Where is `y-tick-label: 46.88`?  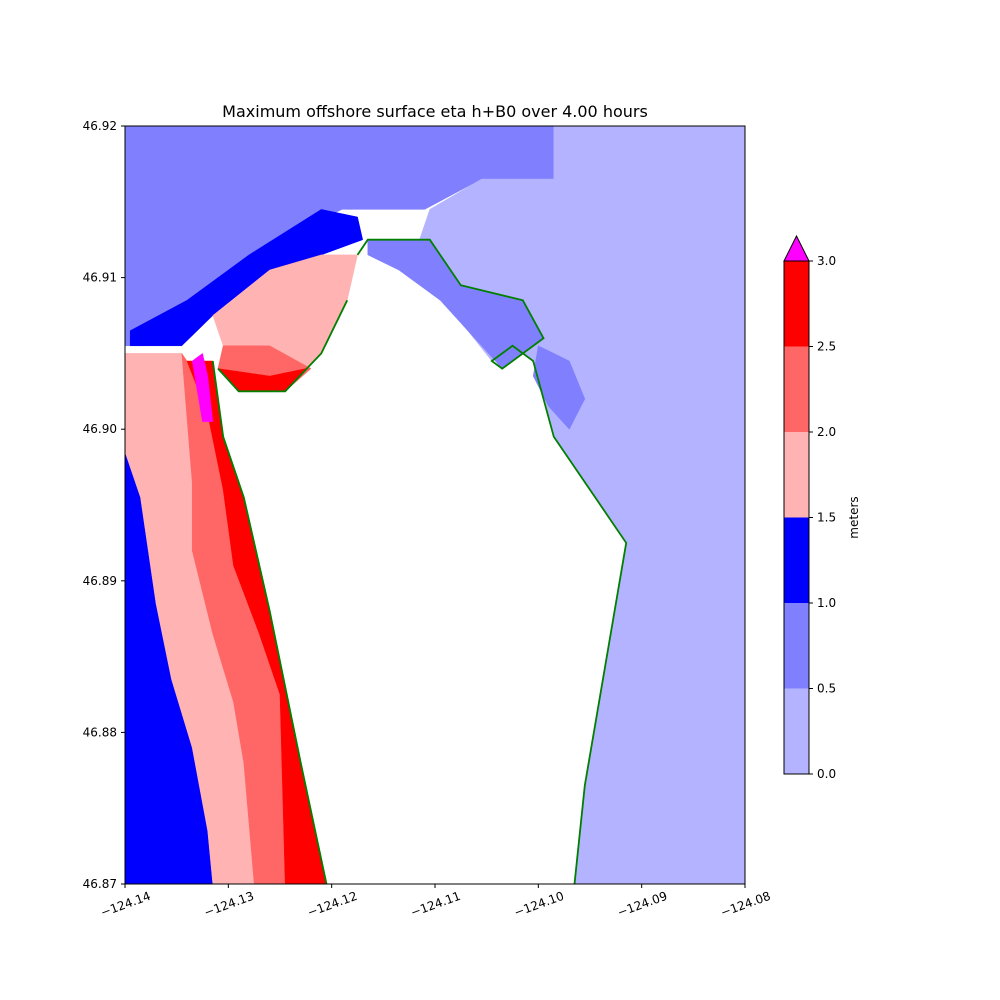
y-tick-label: 46.88 is located at coordinates (100, 732).